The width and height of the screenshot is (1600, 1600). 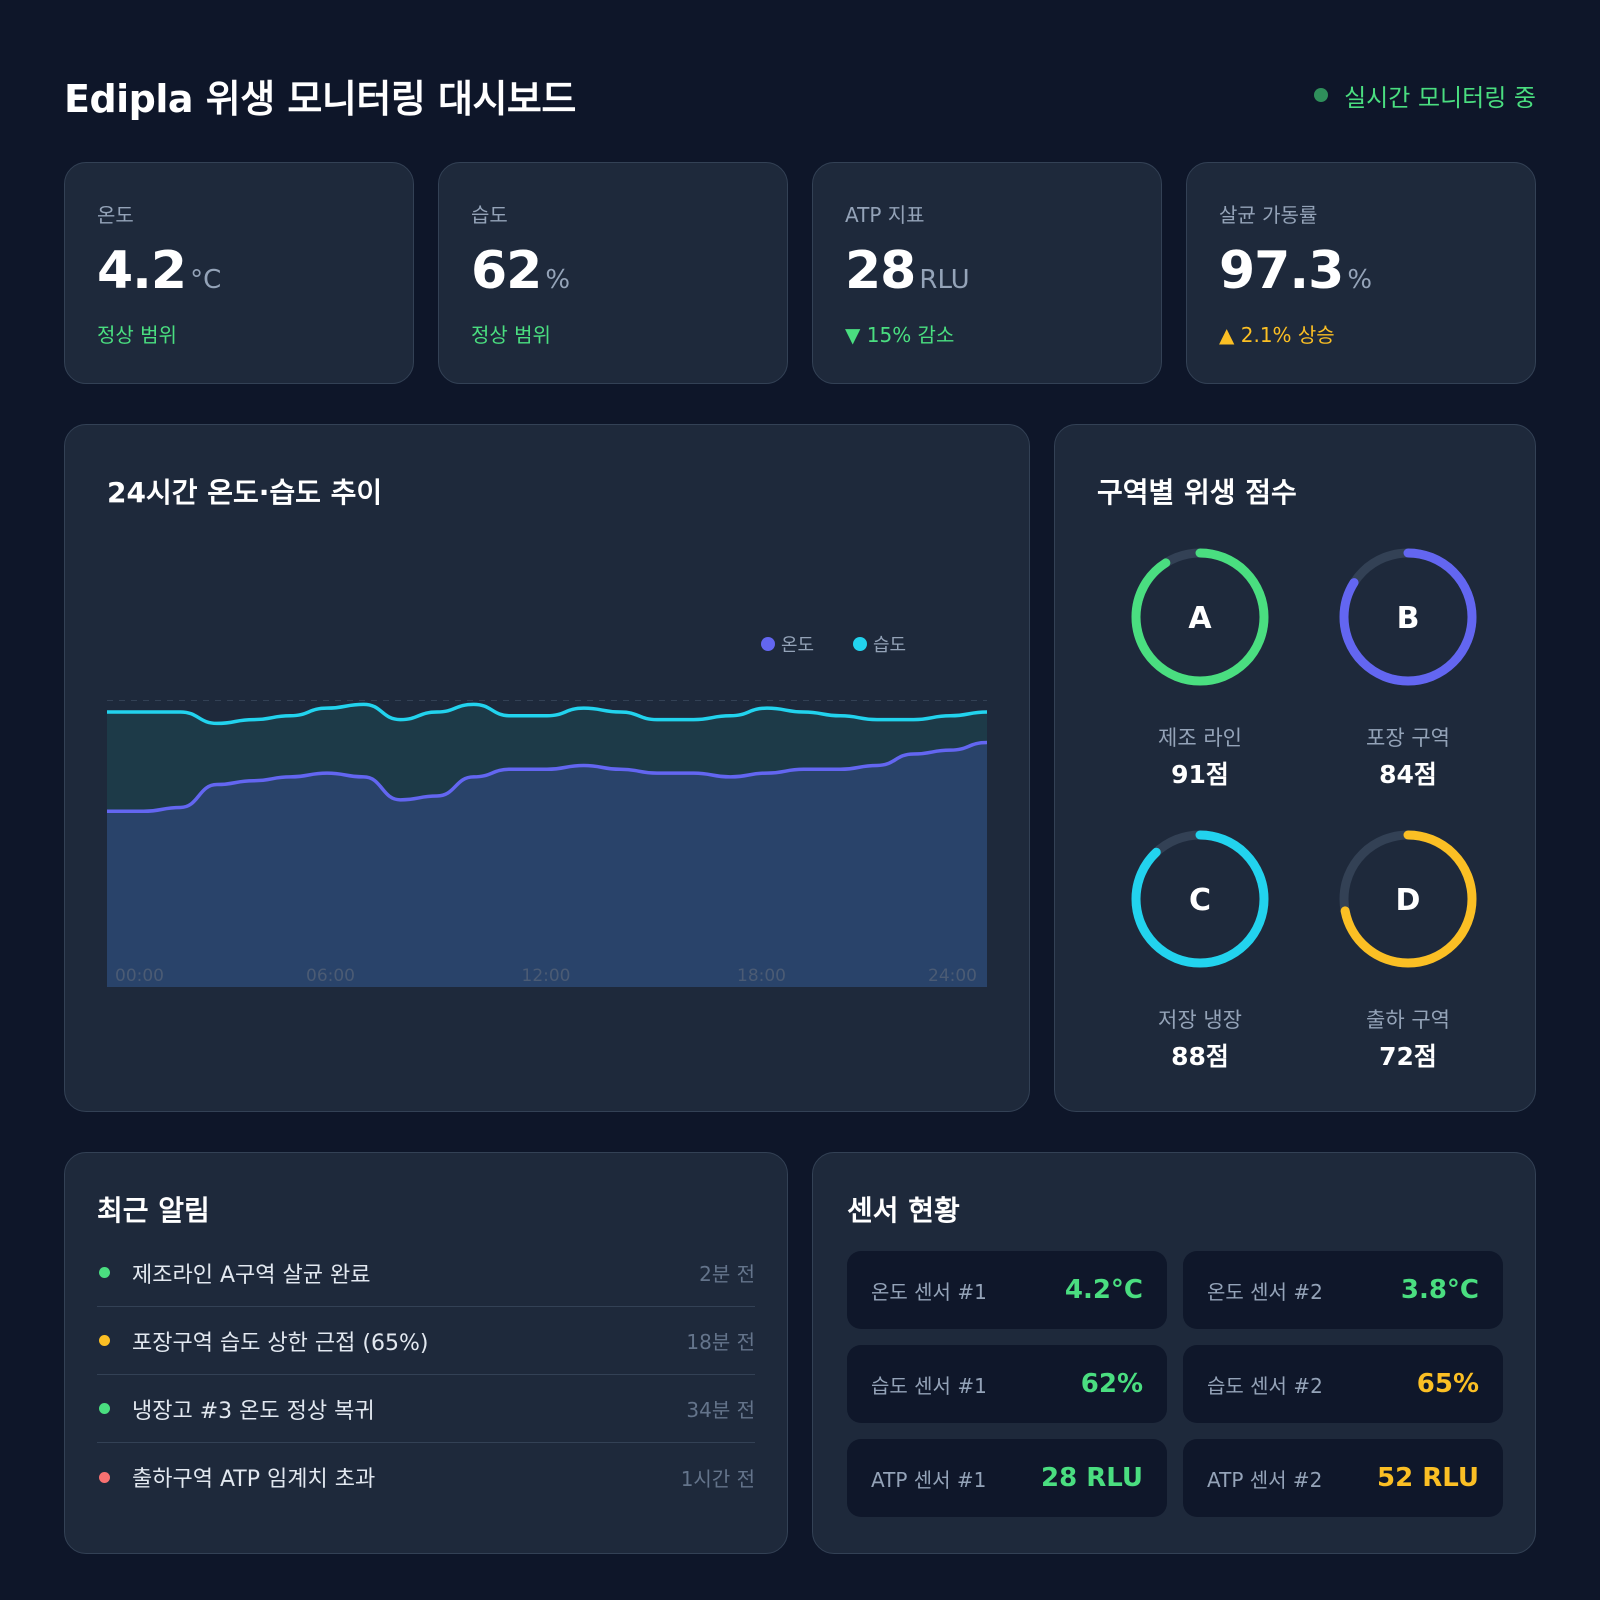 I want to click on kpi-value: 97.3, so click(x=1281, y=271).